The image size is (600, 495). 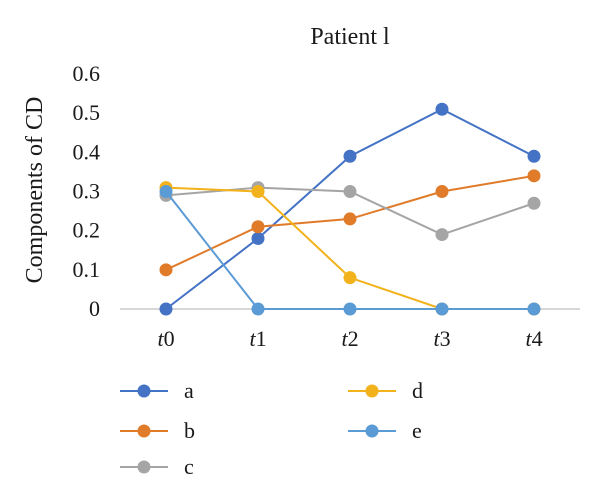 I want to click on x-tick-label: t2, so click(x=349, y=338).